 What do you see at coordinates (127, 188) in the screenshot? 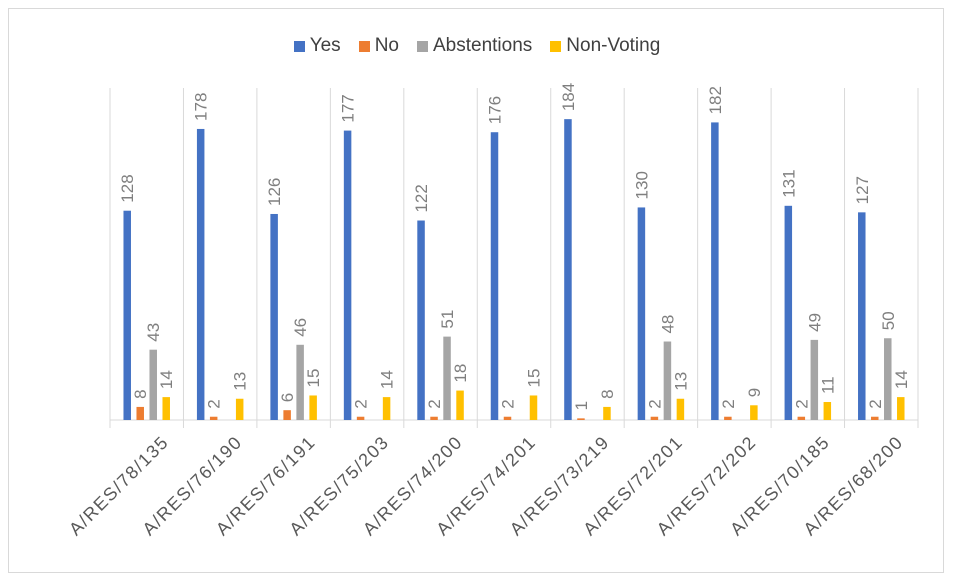
I see `data-label: 128` at bounding box center [127, 188].